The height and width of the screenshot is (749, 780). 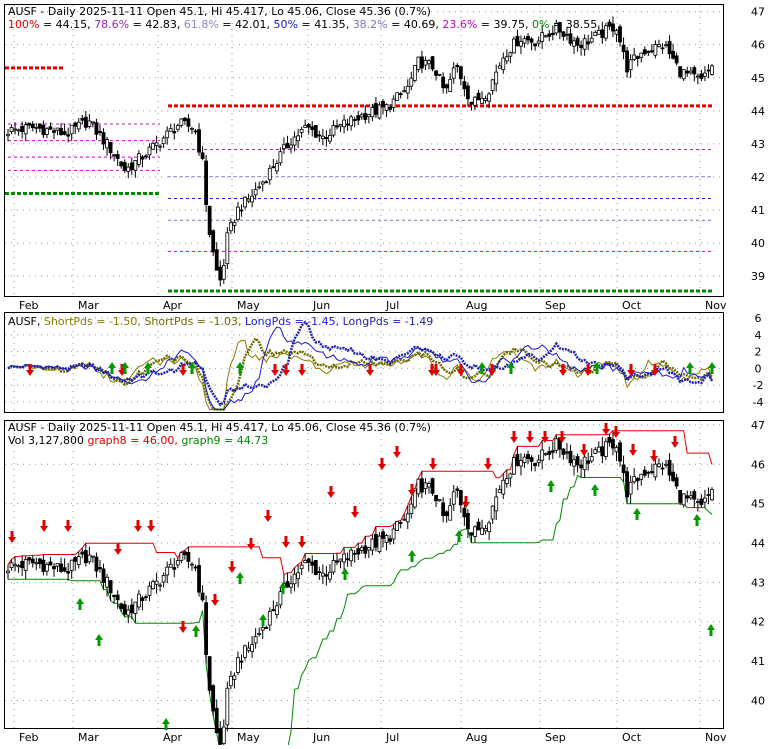 What do you see at coordinates (286, 24) in the screenshot?
I see `fib-50-label: 50%` at bounding box center [286, 24].